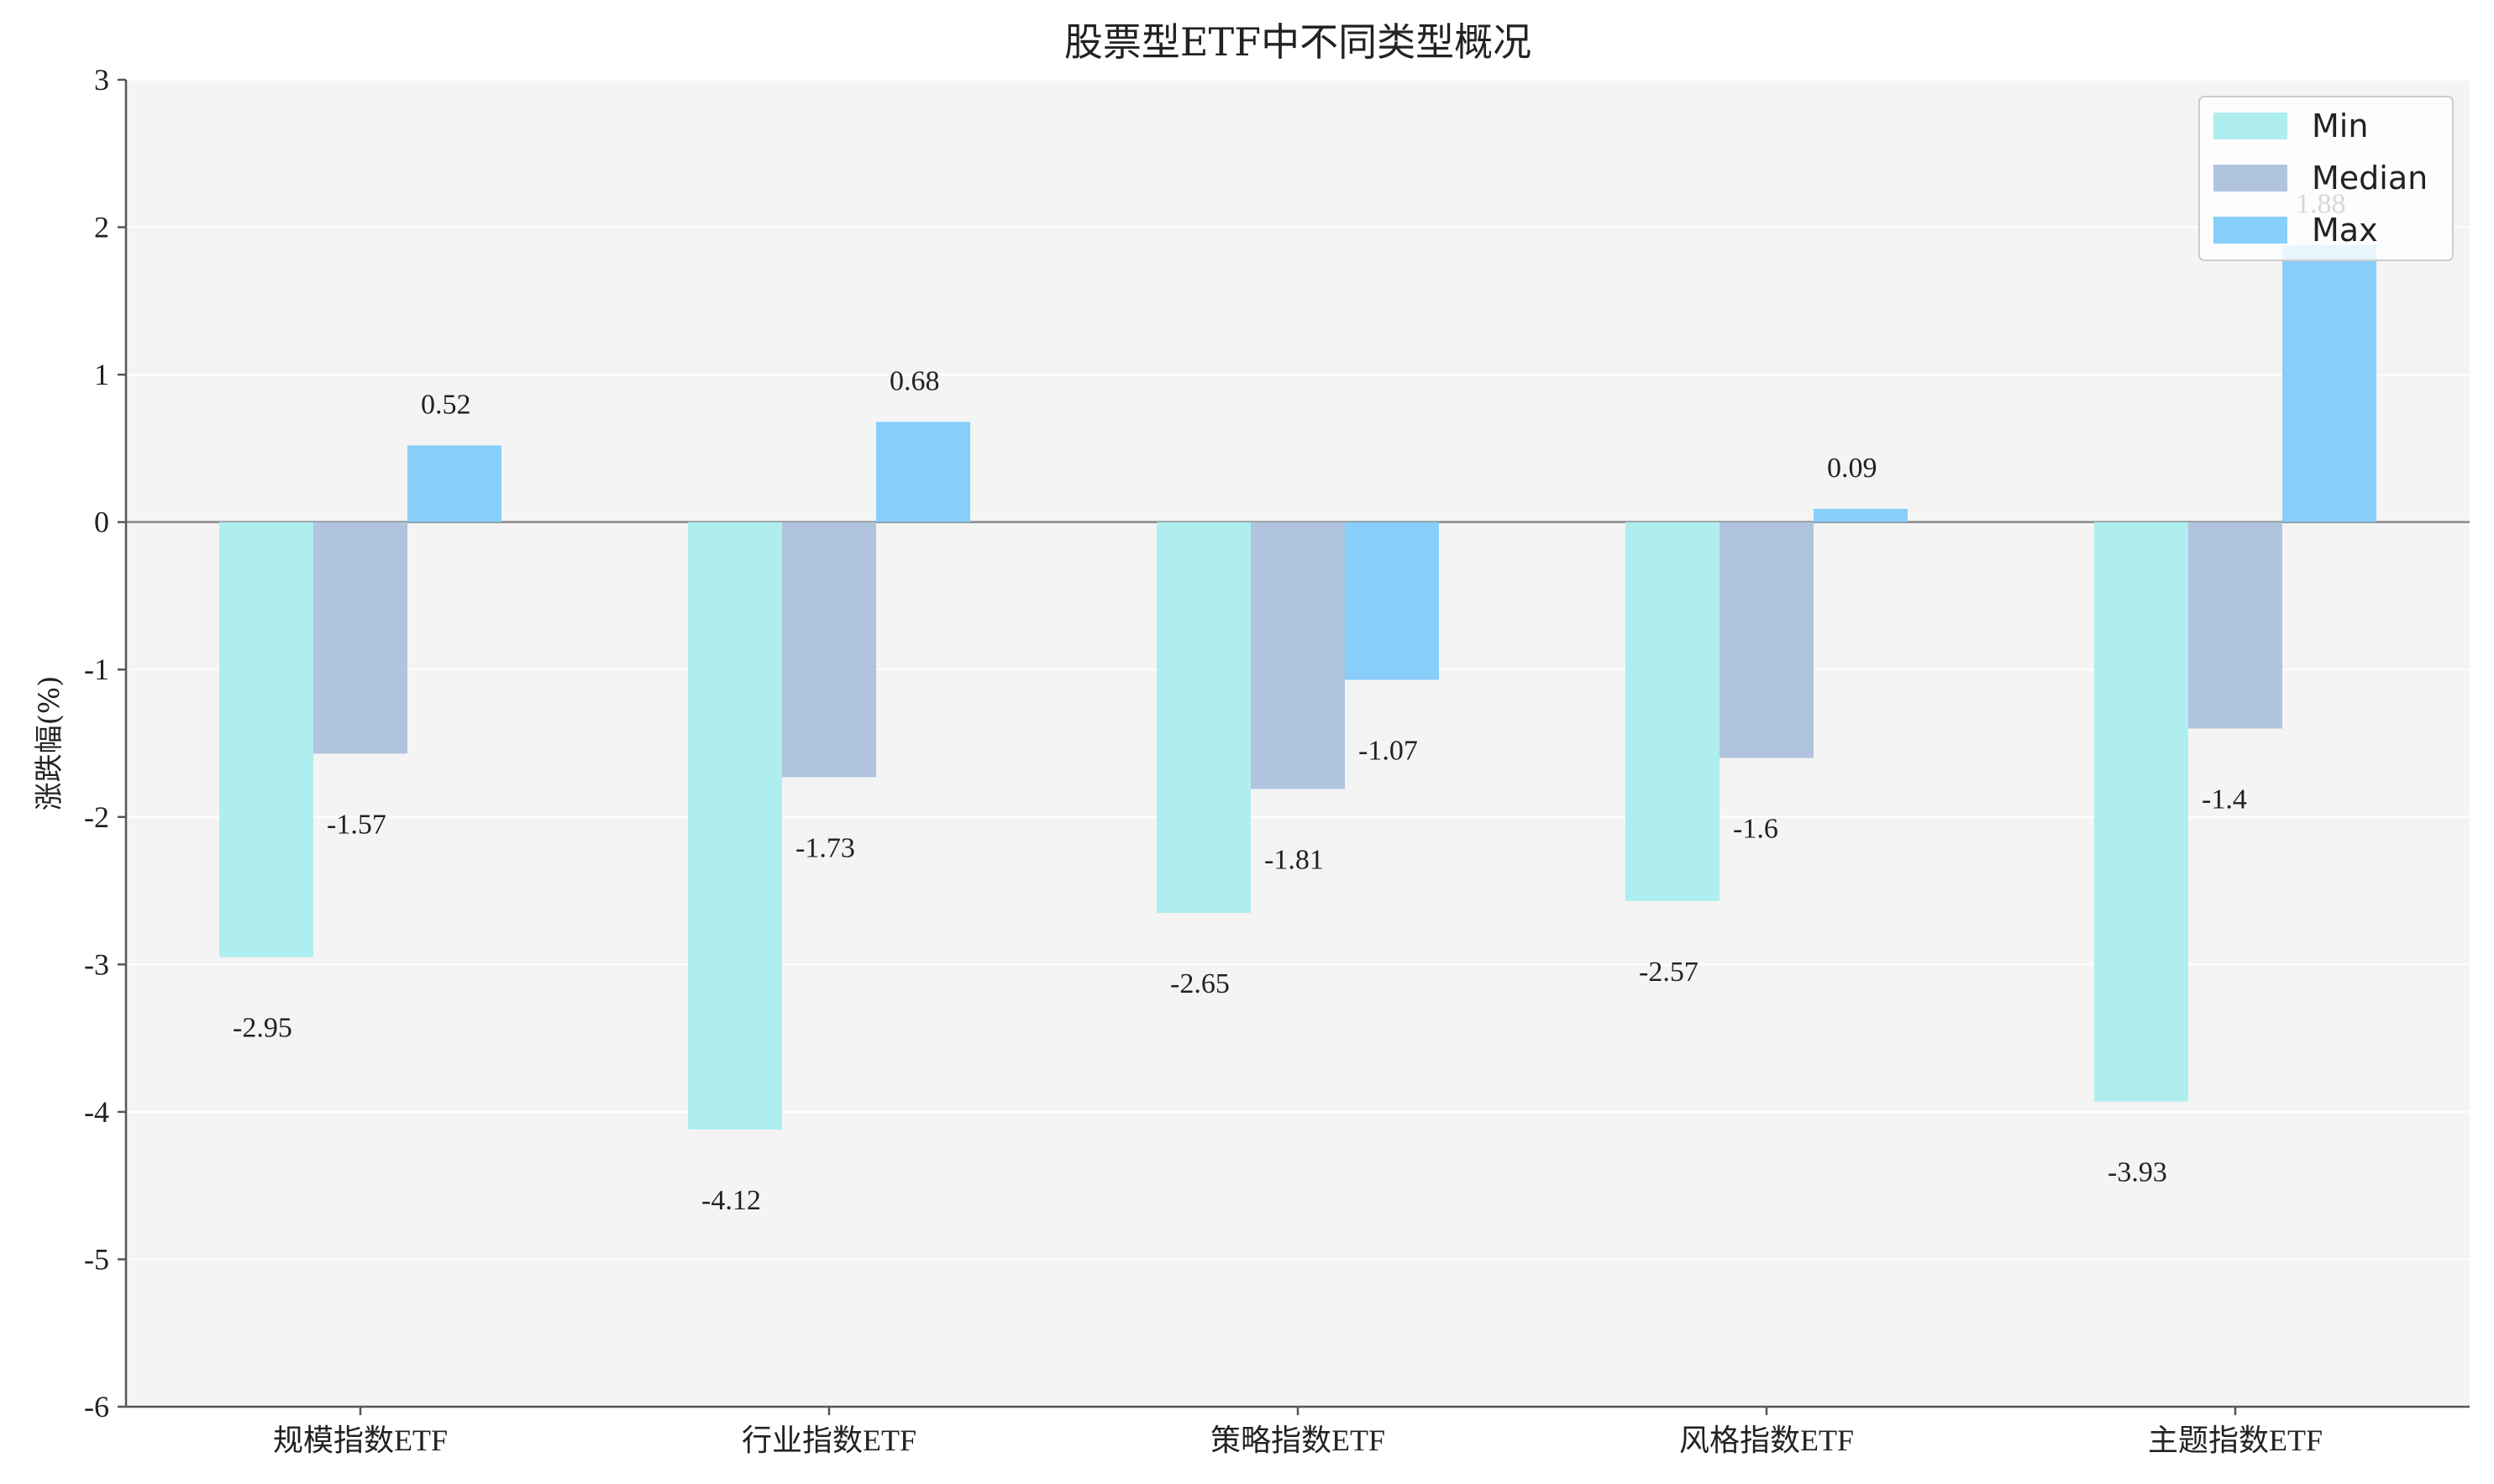 This screenshot has height=1484, width=2494. Describe the element at coordinates (97, 1112) in the screenshot. I see `y-tick-label: -4` at that location.